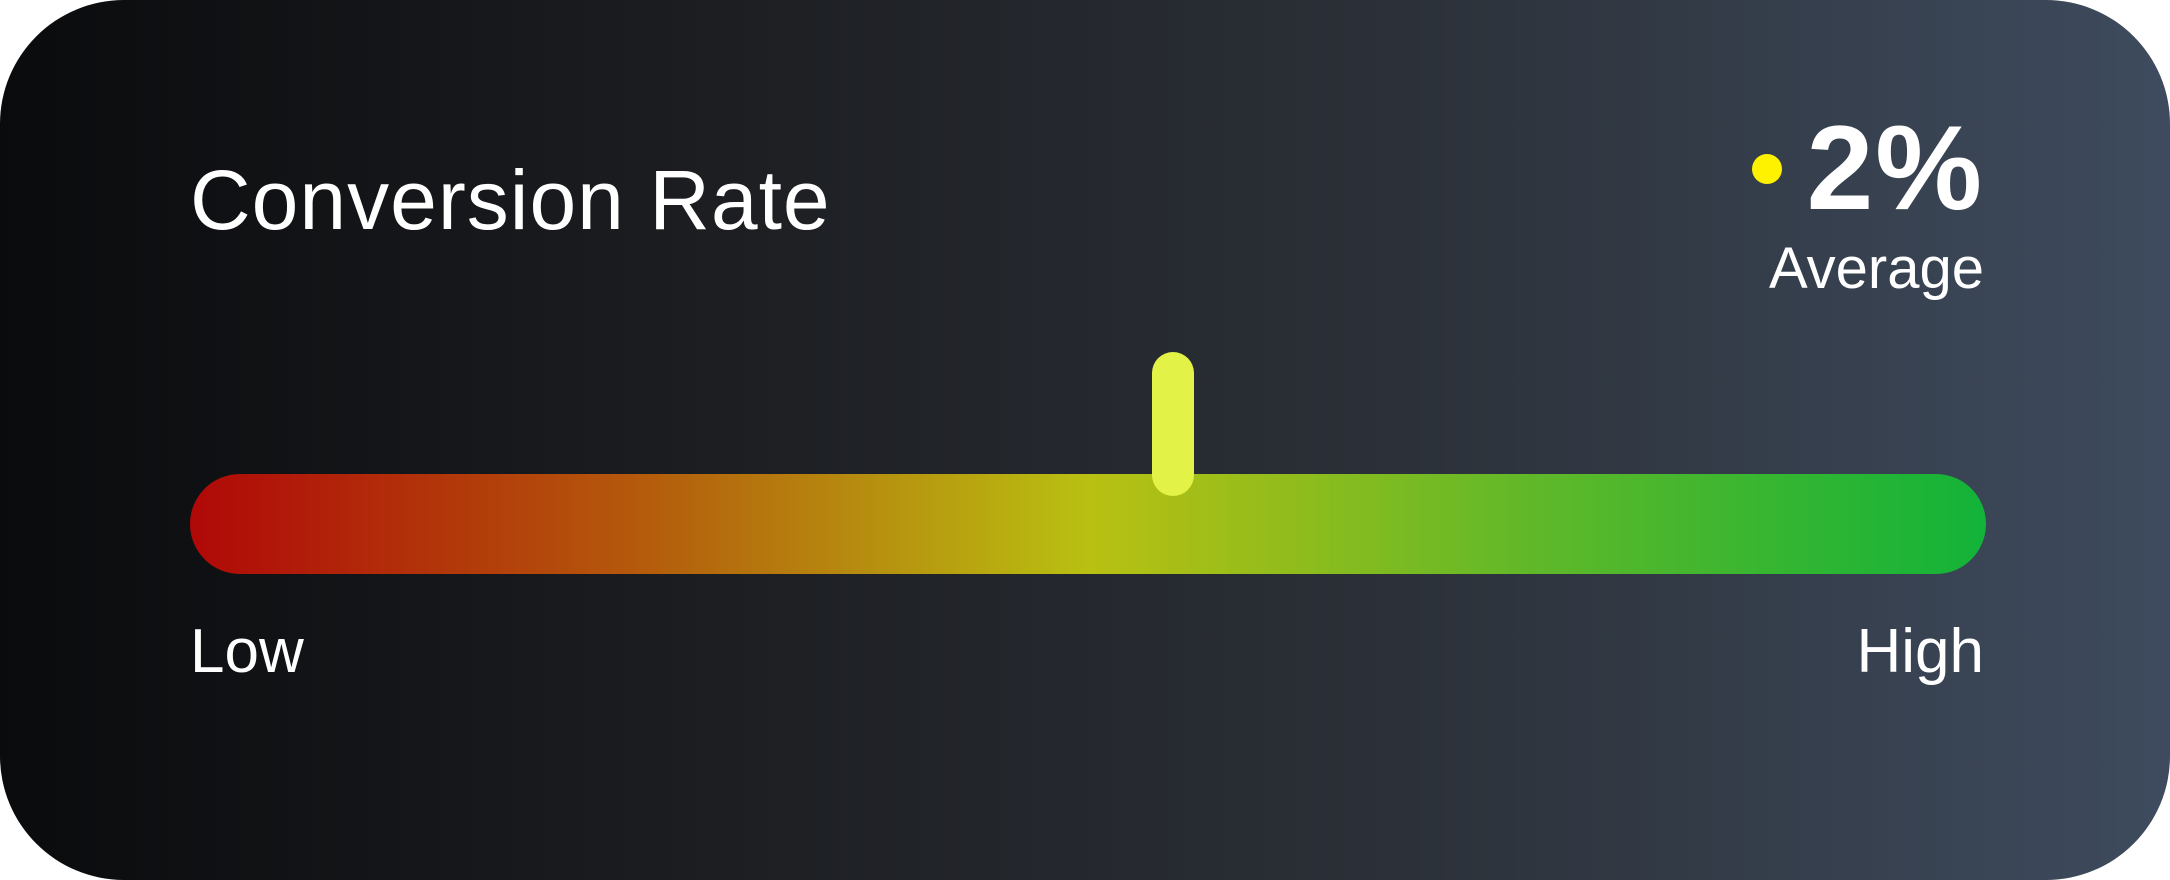  I want to click on status-dot-icon, so click(1767, 169).